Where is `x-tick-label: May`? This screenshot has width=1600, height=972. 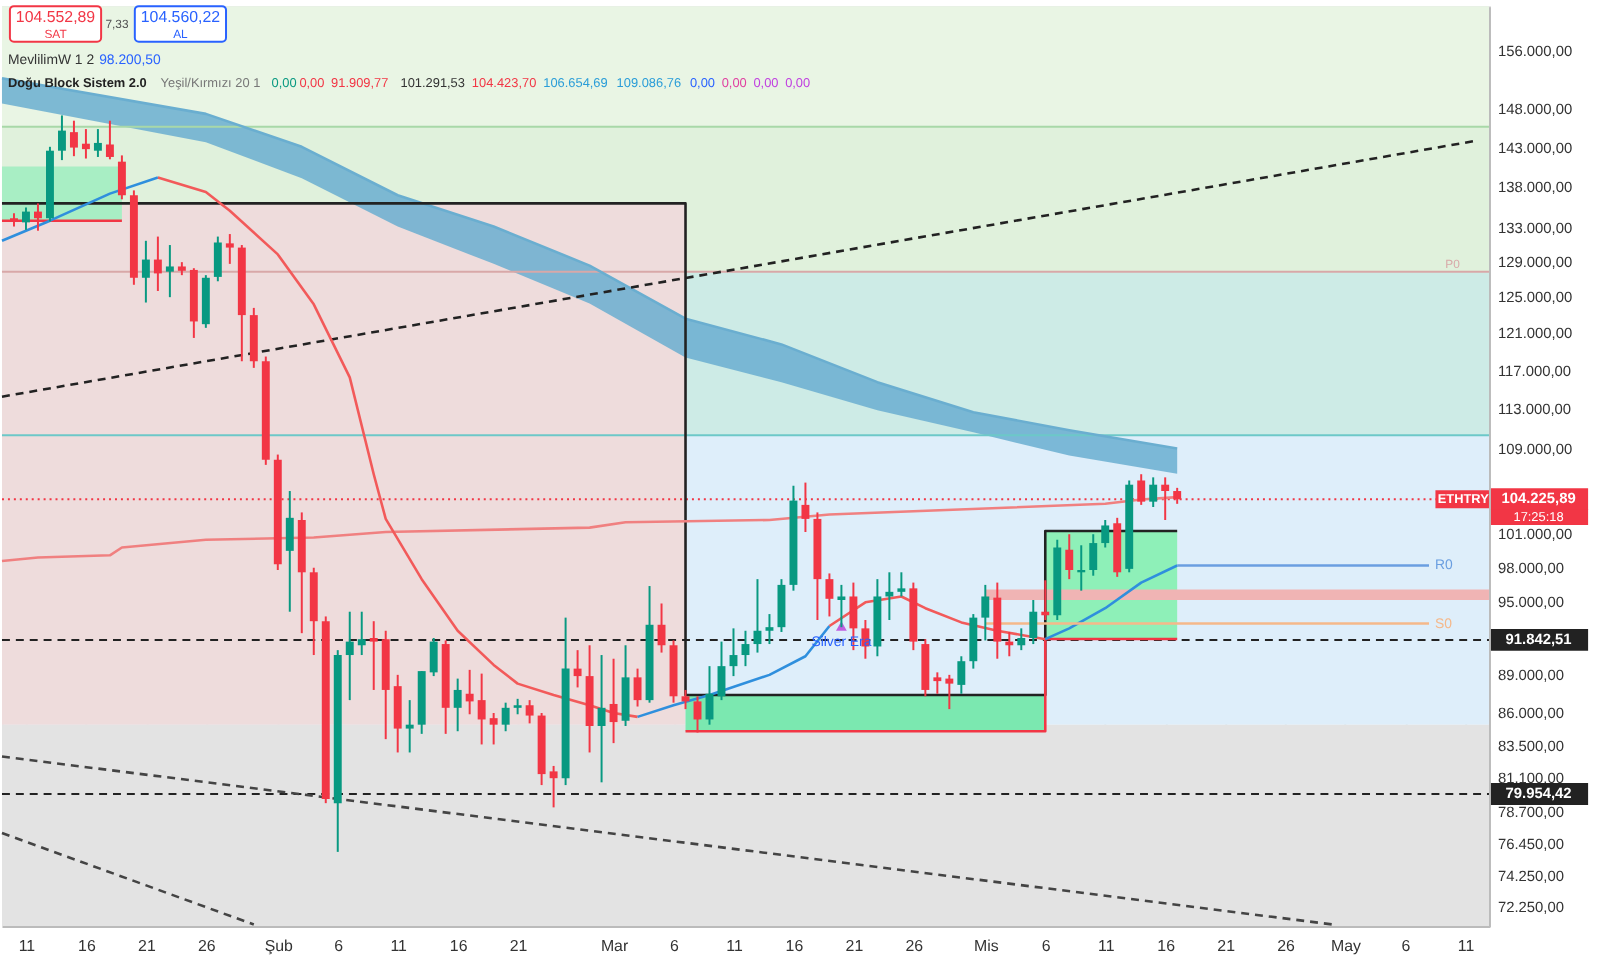 x-tick-label: May is located at coordinates (1346, 945).